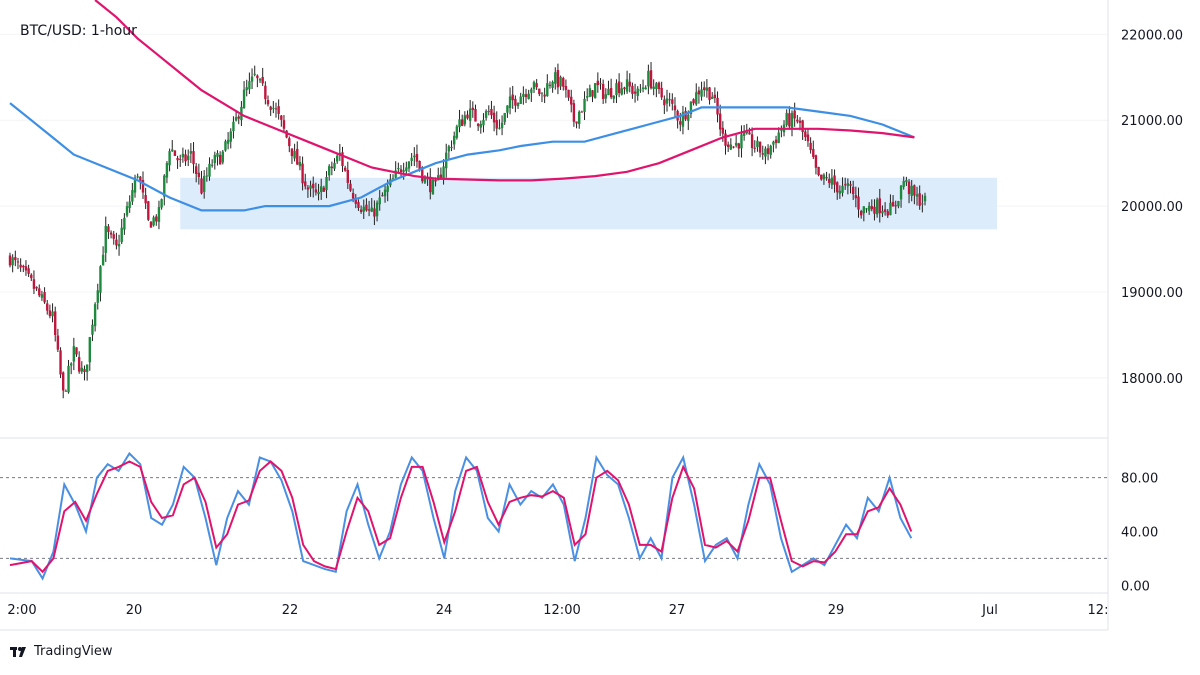 The height and width of the screenshot is (675, 1200). Describe the element at coordinates (444, 610) in the screenshot. I see `time-tick-label: 24` at that location.